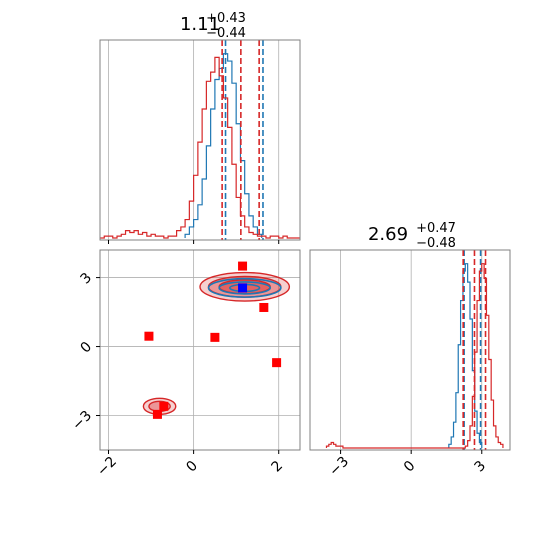 The image size is (550, 550). What do you see at coordinates (436, 228) in the screenshot?
I see `panel-3-title-upper: +0.47` at bounding box center [436, 228].